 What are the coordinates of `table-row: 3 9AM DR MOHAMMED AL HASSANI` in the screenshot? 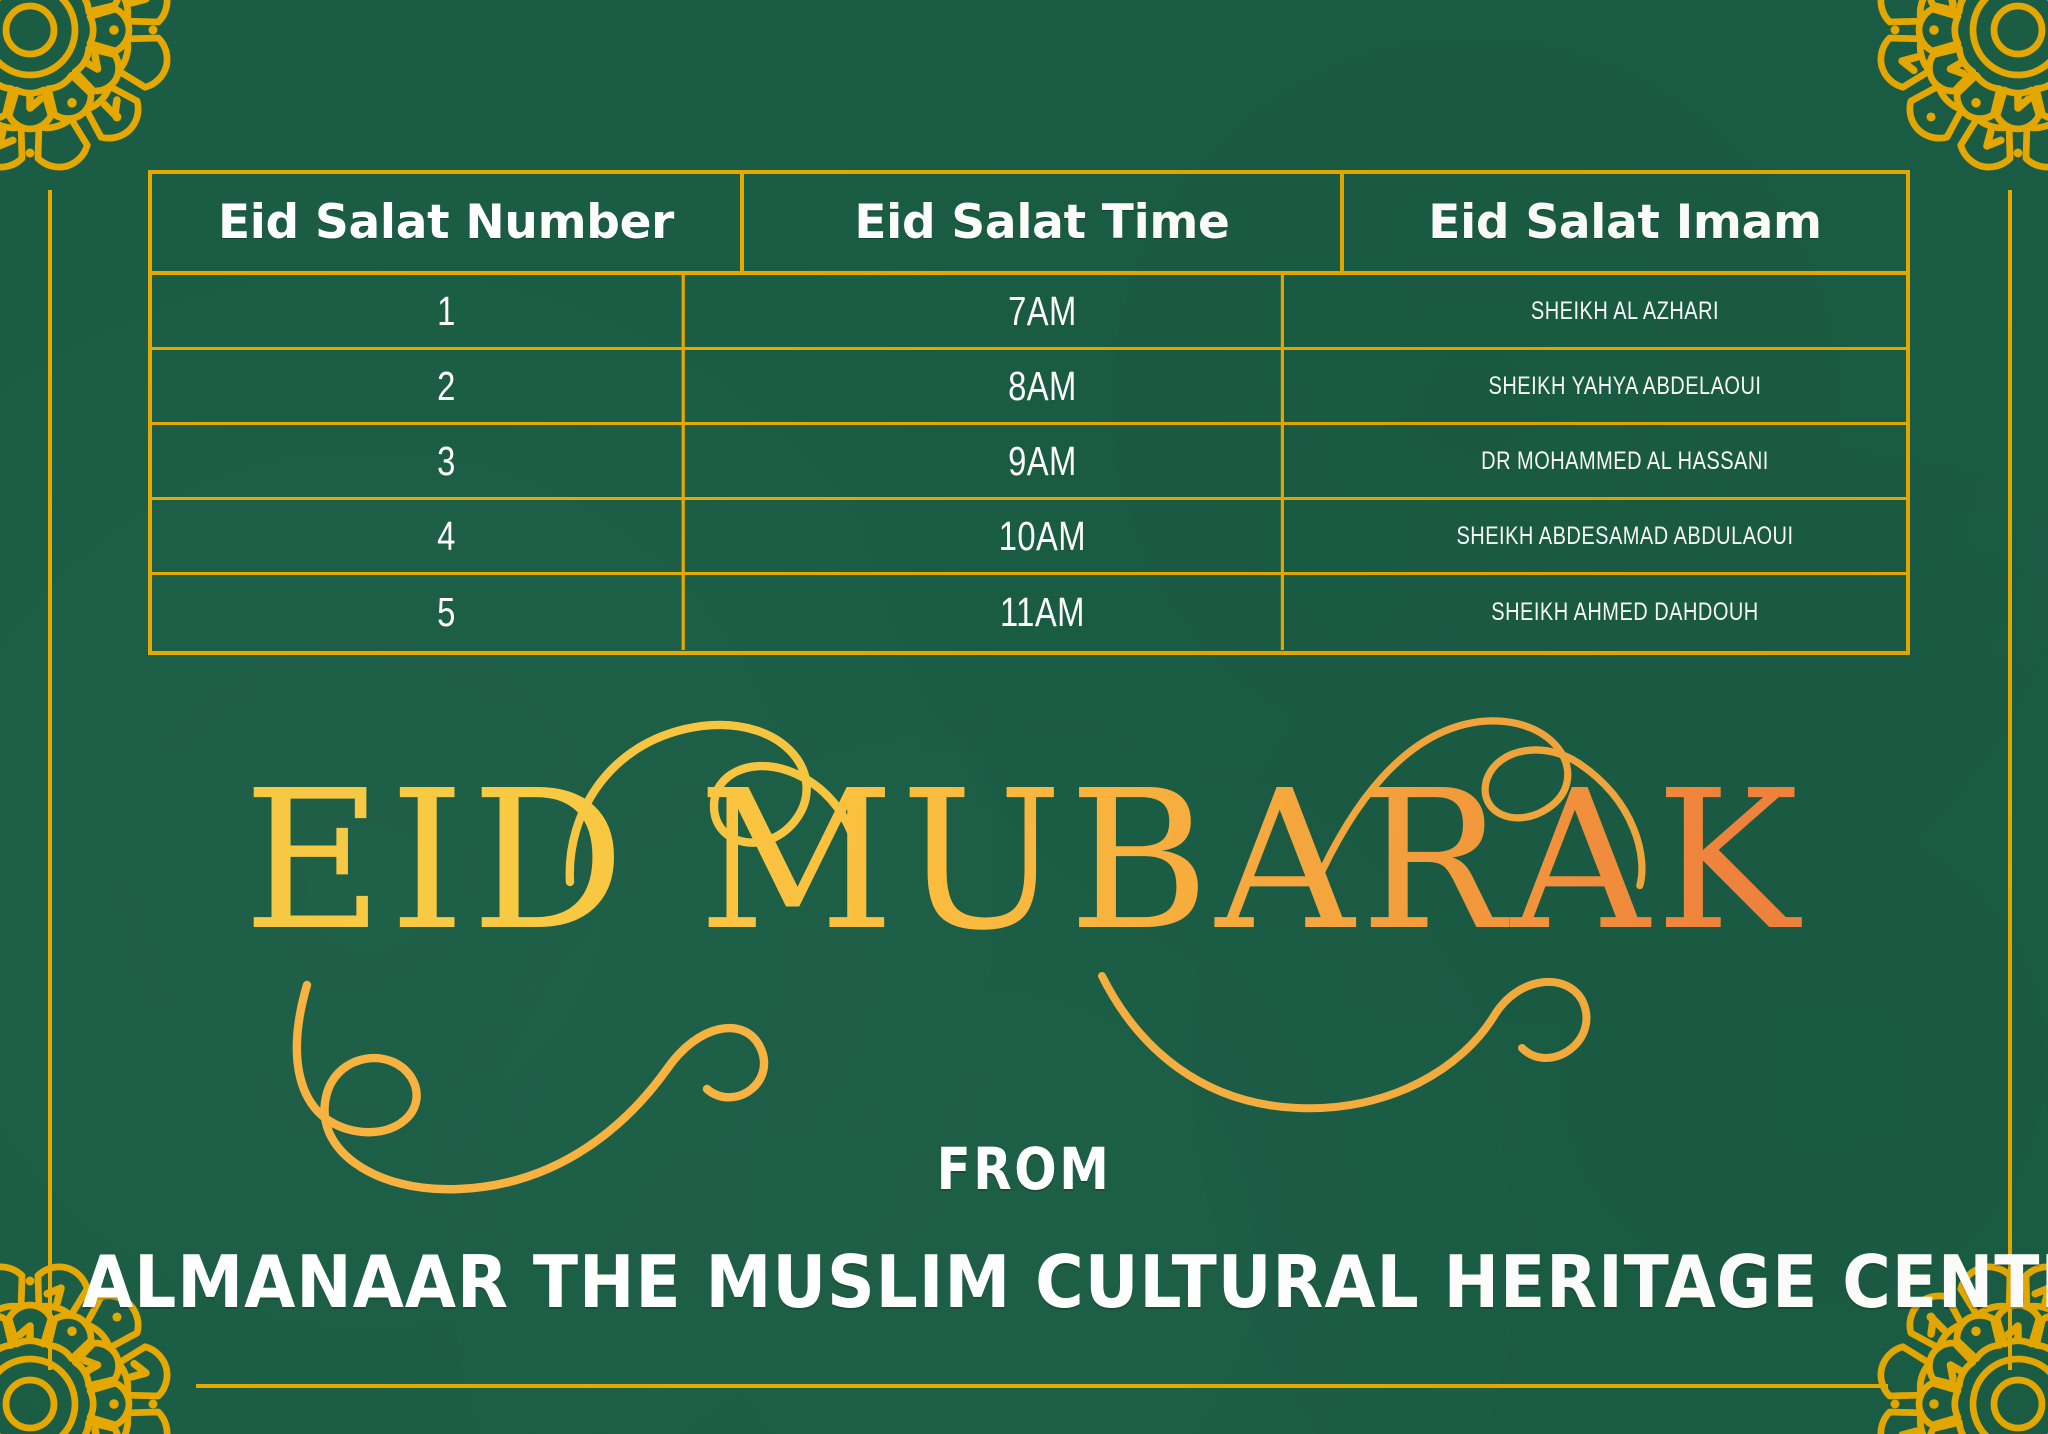 It's located at (1029, 462).